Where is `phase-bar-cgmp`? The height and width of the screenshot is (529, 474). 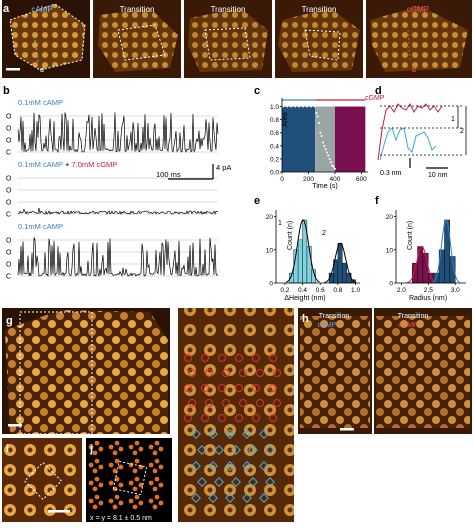
phase-bar-cgmp is located at coordinates (350, 139).